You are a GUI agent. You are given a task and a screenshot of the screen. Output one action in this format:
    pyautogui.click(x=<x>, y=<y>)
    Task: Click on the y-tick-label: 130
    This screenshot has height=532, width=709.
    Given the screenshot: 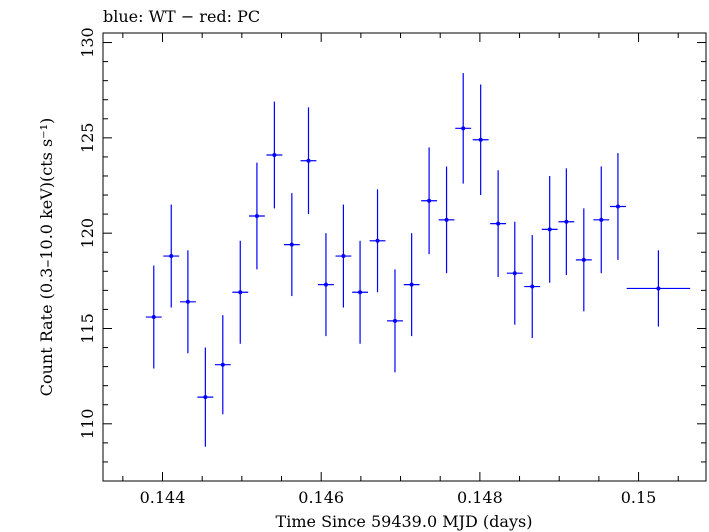 What is the action you would take?
    pyautogui.click(x=87, y=42)
    